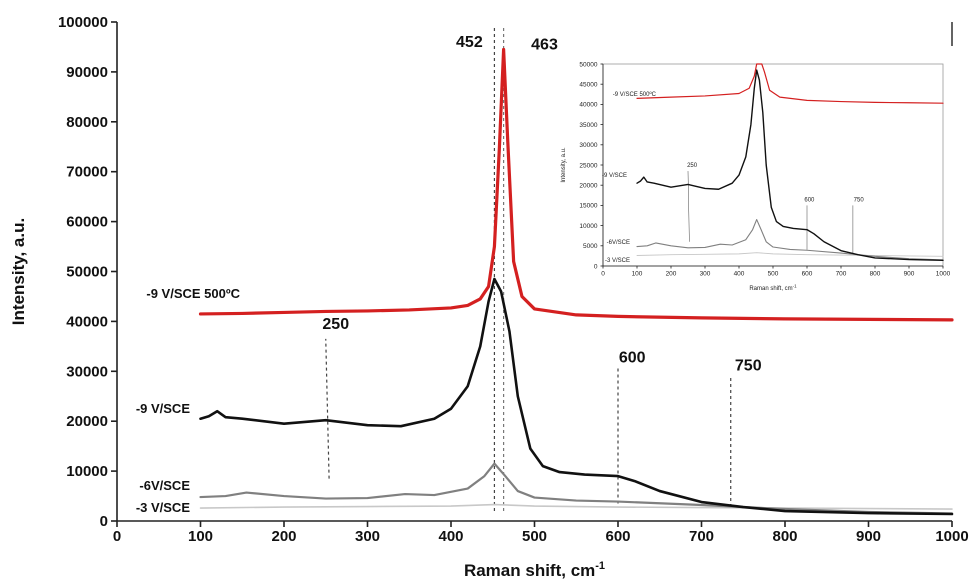 This screenshot has width=974, height=582. Describe the element at coordinates (87, 72) in the screenshot. I see `y-tick-label: 90000` at that location.